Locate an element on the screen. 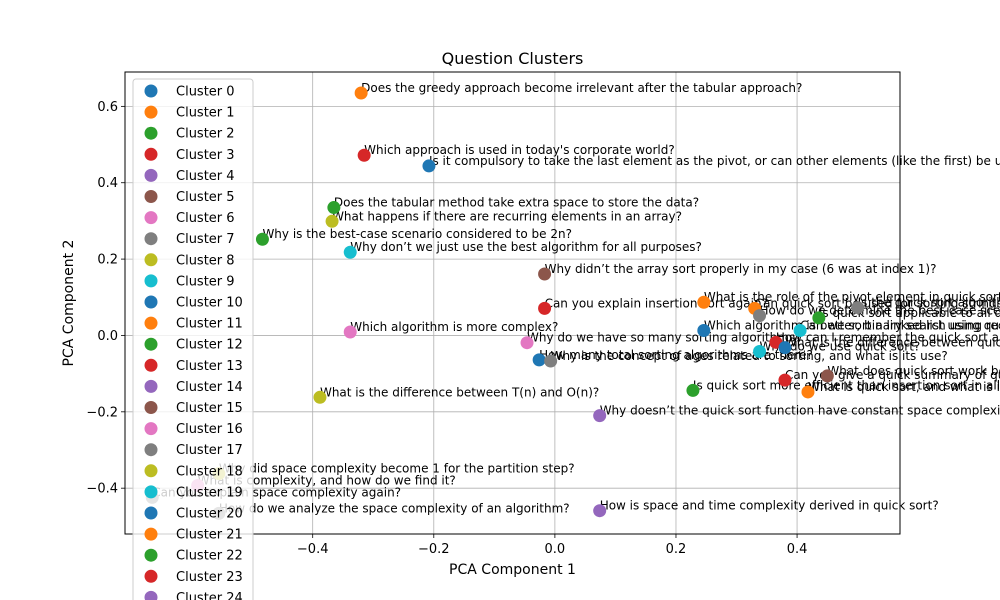 The width and height of the screenshot is (1000, 600). x-axis-ticks: −0.4 −0.2 0.0 0.2 0.4 is located at coordinates (552, 545).